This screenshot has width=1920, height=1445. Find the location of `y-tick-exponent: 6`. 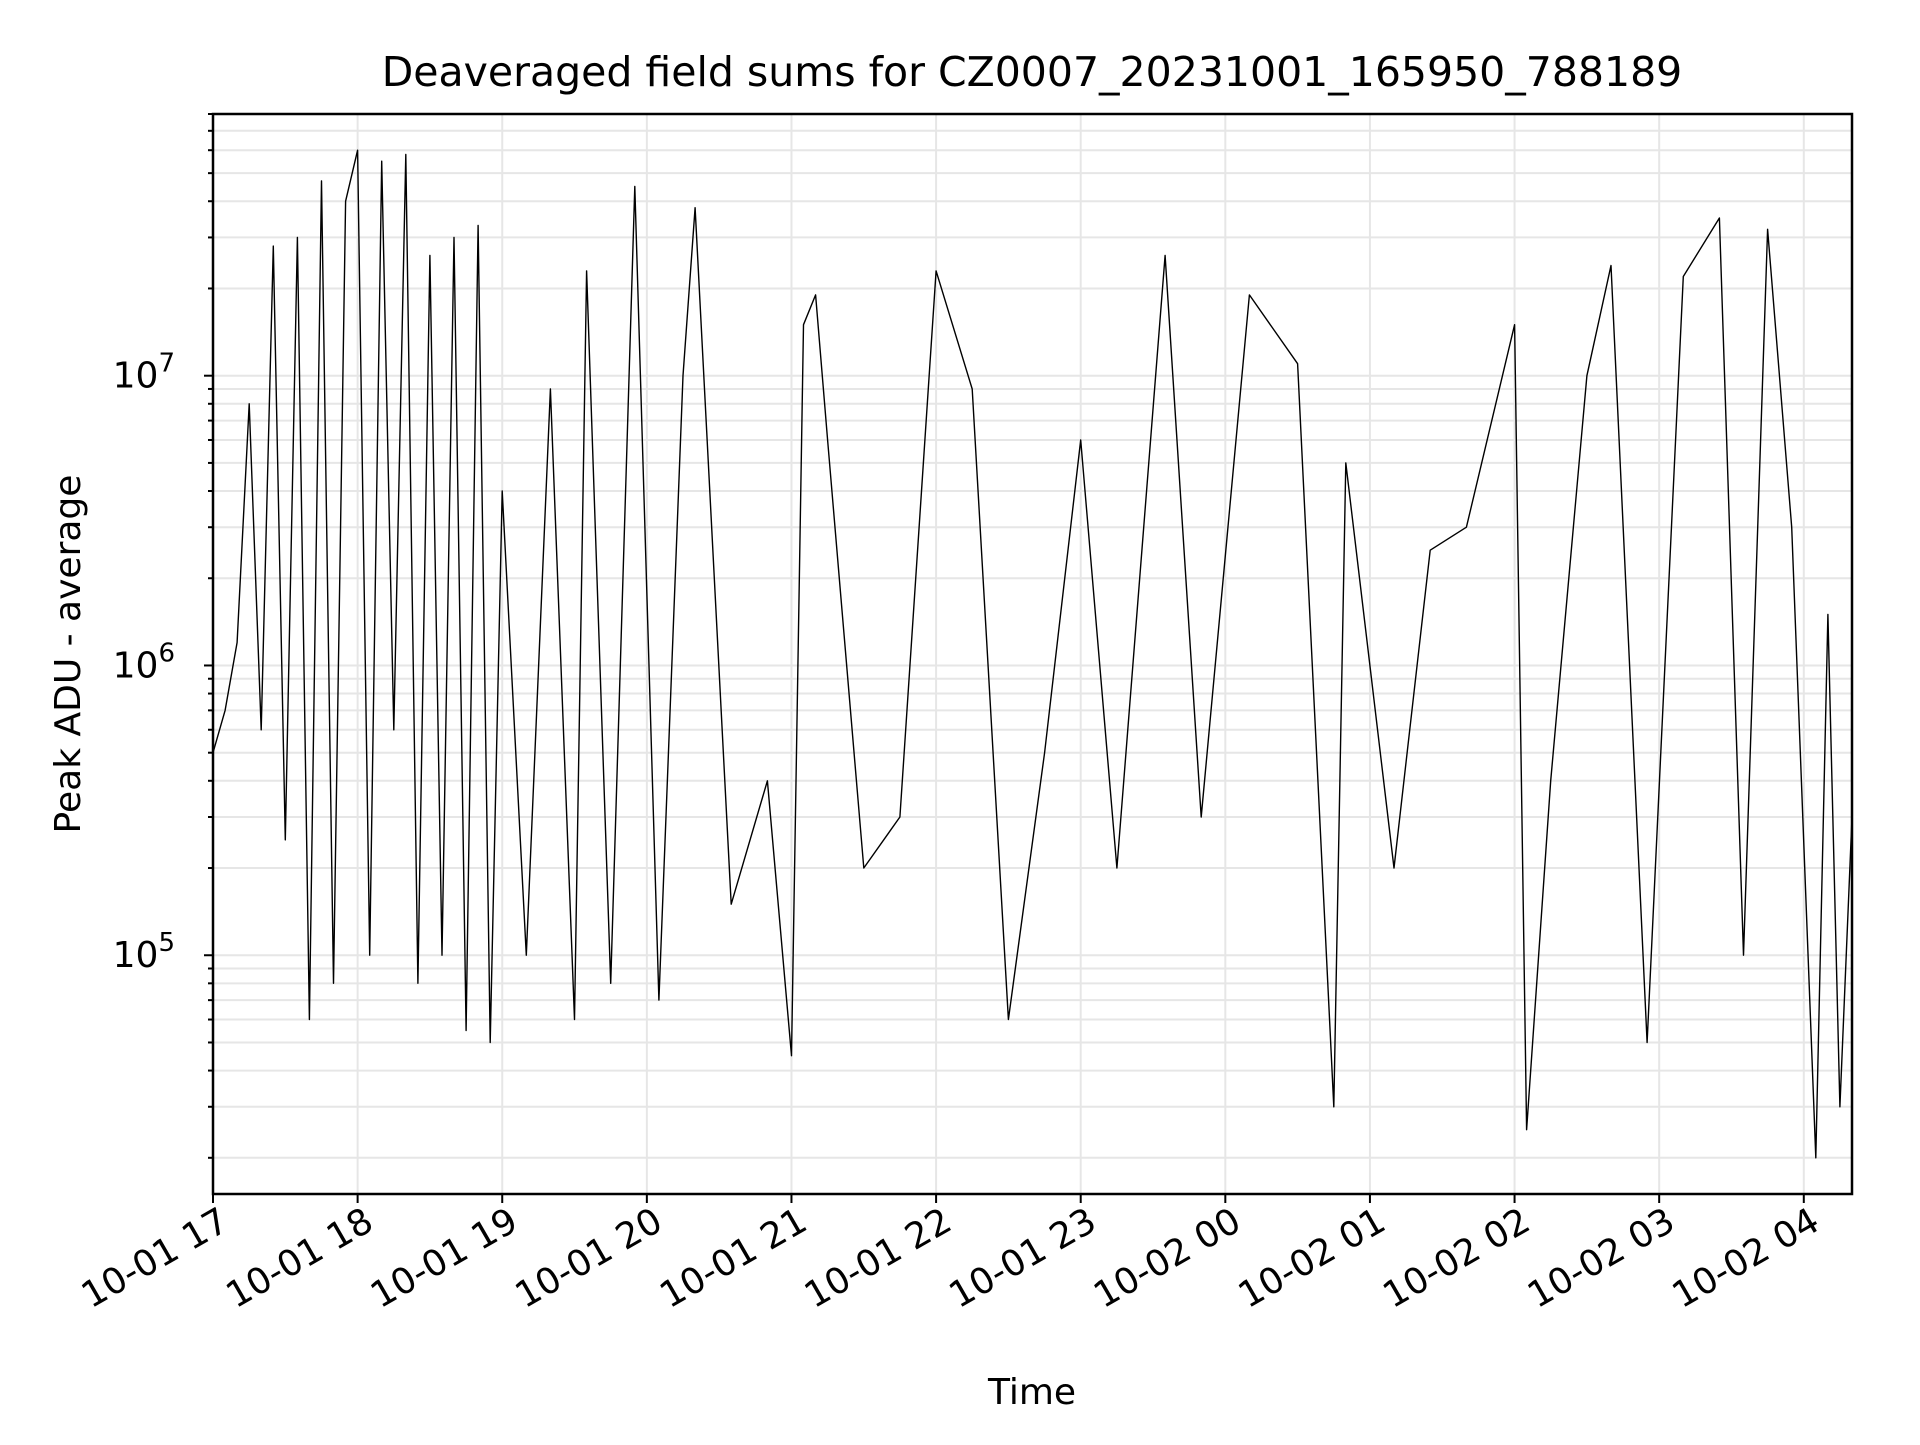

y-tick-exponent: 6 is located at coordinates (166, 653).